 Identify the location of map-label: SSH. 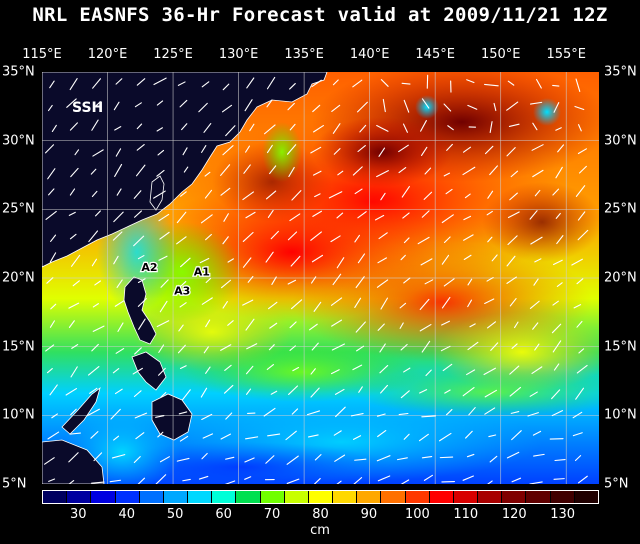
(87, 108).